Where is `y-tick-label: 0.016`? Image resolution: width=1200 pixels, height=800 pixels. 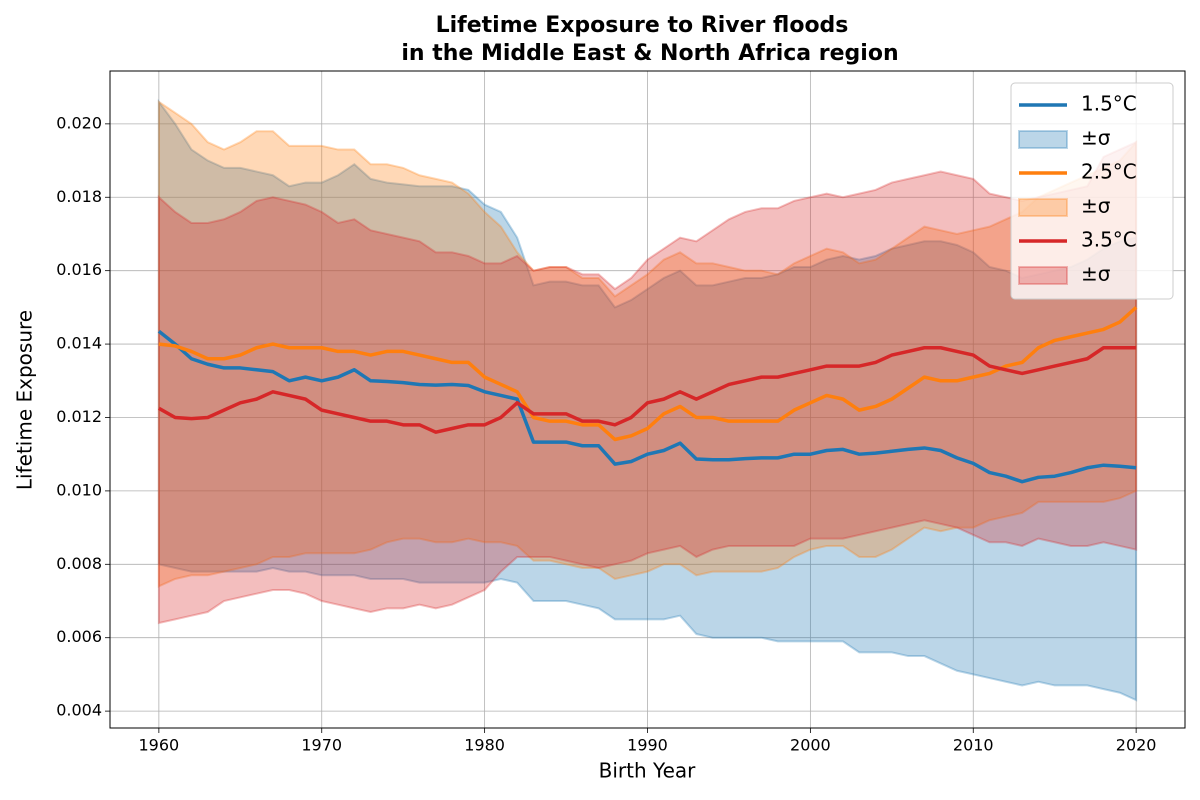 y-tick-label: 0.016 is located at coordinates (79, 269).